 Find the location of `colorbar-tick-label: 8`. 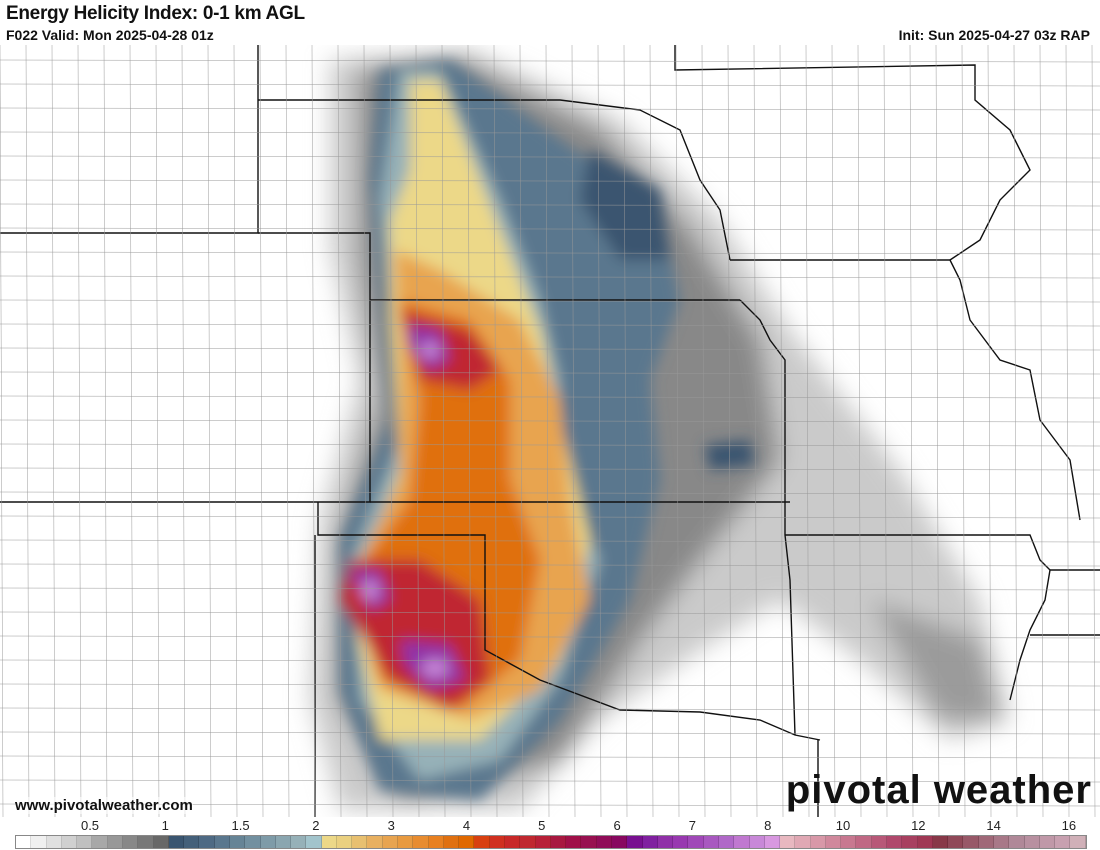

colorbar-tick-label: 8 is located at coordinates (768, 825).